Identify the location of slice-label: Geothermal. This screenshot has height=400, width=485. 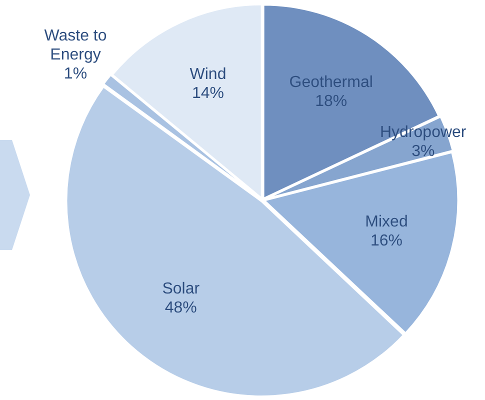
(331, 82).